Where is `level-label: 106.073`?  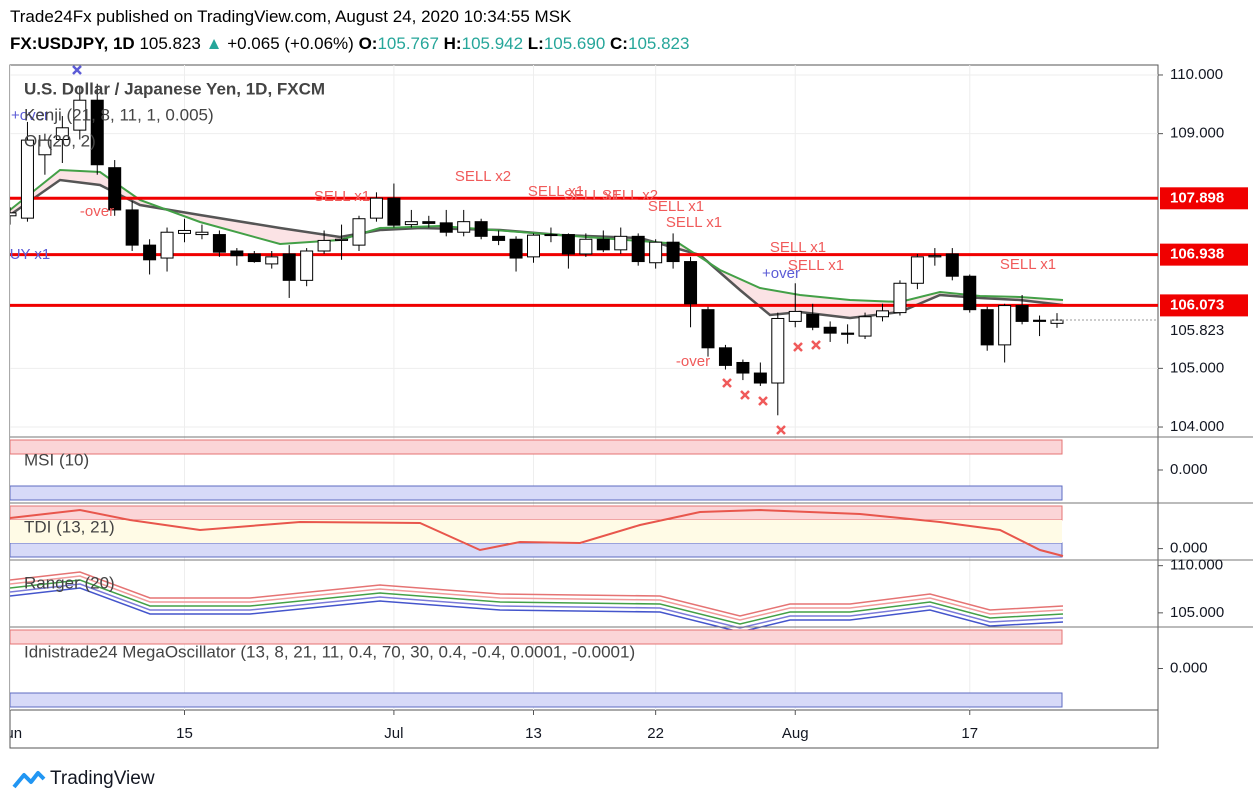 level-label: 106.073 is located at coordinates (1197, 304).